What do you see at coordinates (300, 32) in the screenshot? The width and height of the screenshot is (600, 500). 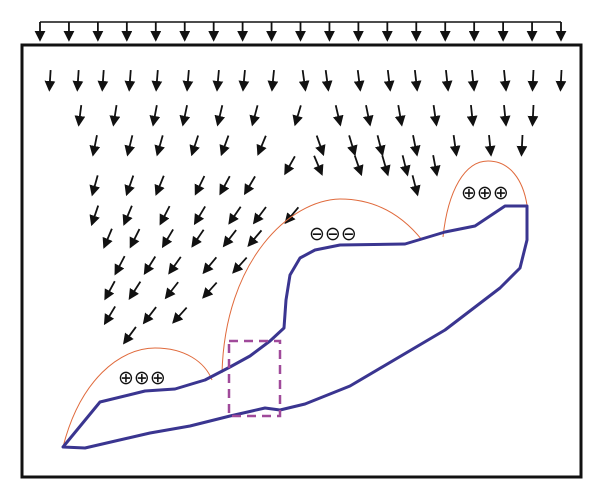 I see `top-load-arrows` at bounding box center [300, 32].